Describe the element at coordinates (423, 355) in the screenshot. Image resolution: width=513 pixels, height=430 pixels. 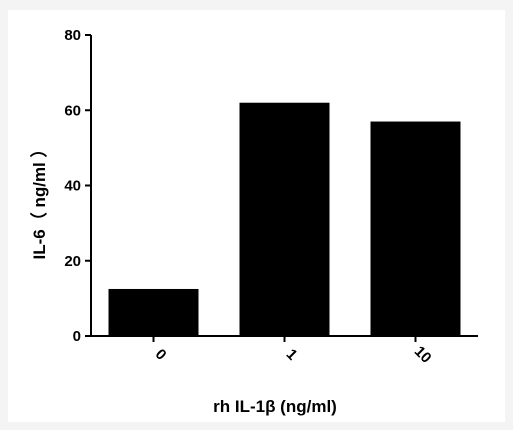
I see `x-tick-label: 10` at that location.